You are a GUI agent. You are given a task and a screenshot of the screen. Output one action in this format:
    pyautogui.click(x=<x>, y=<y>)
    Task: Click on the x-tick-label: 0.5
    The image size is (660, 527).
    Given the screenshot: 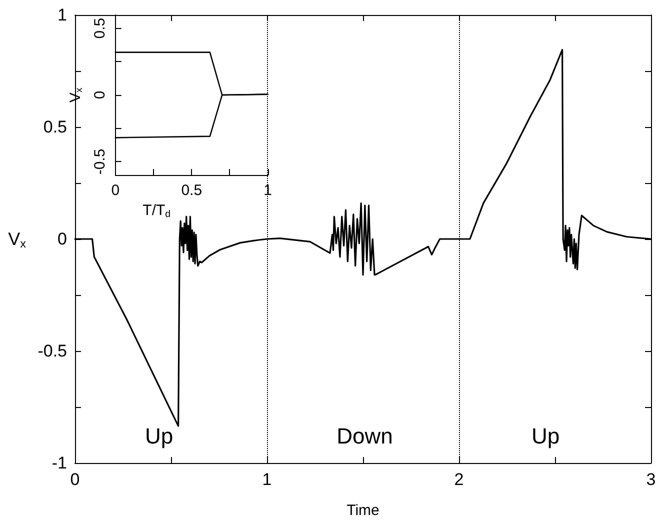 What is the action you would take?
    pyautogui.click(x=191, y=190)
    